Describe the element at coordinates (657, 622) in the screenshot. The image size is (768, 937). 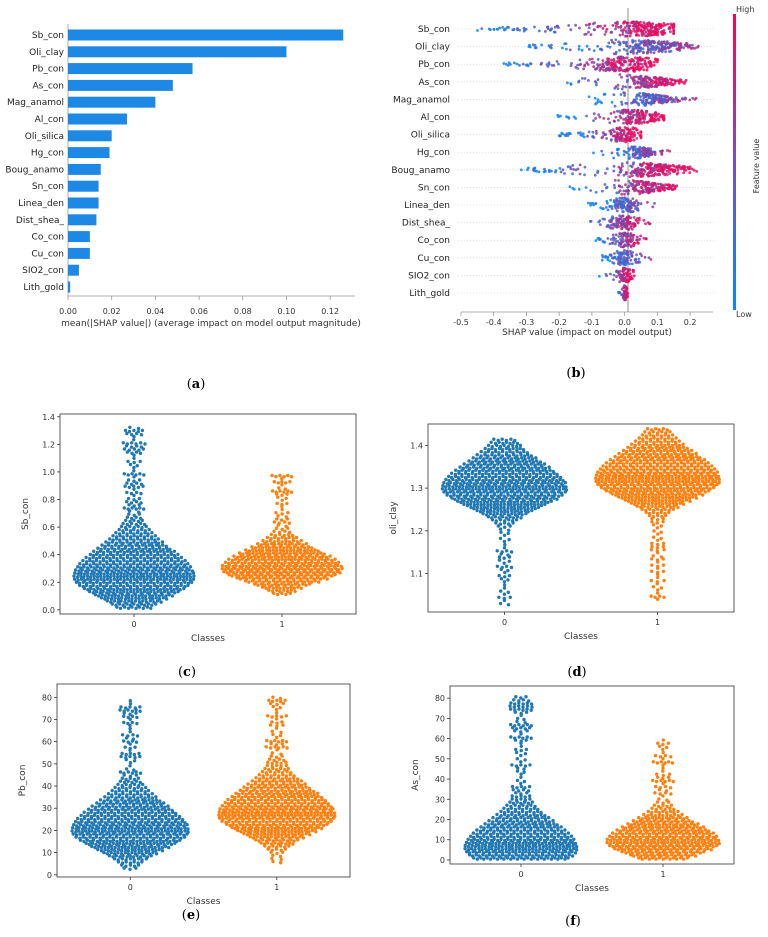
I see `x-tick-label-class-1: 1` at that location.